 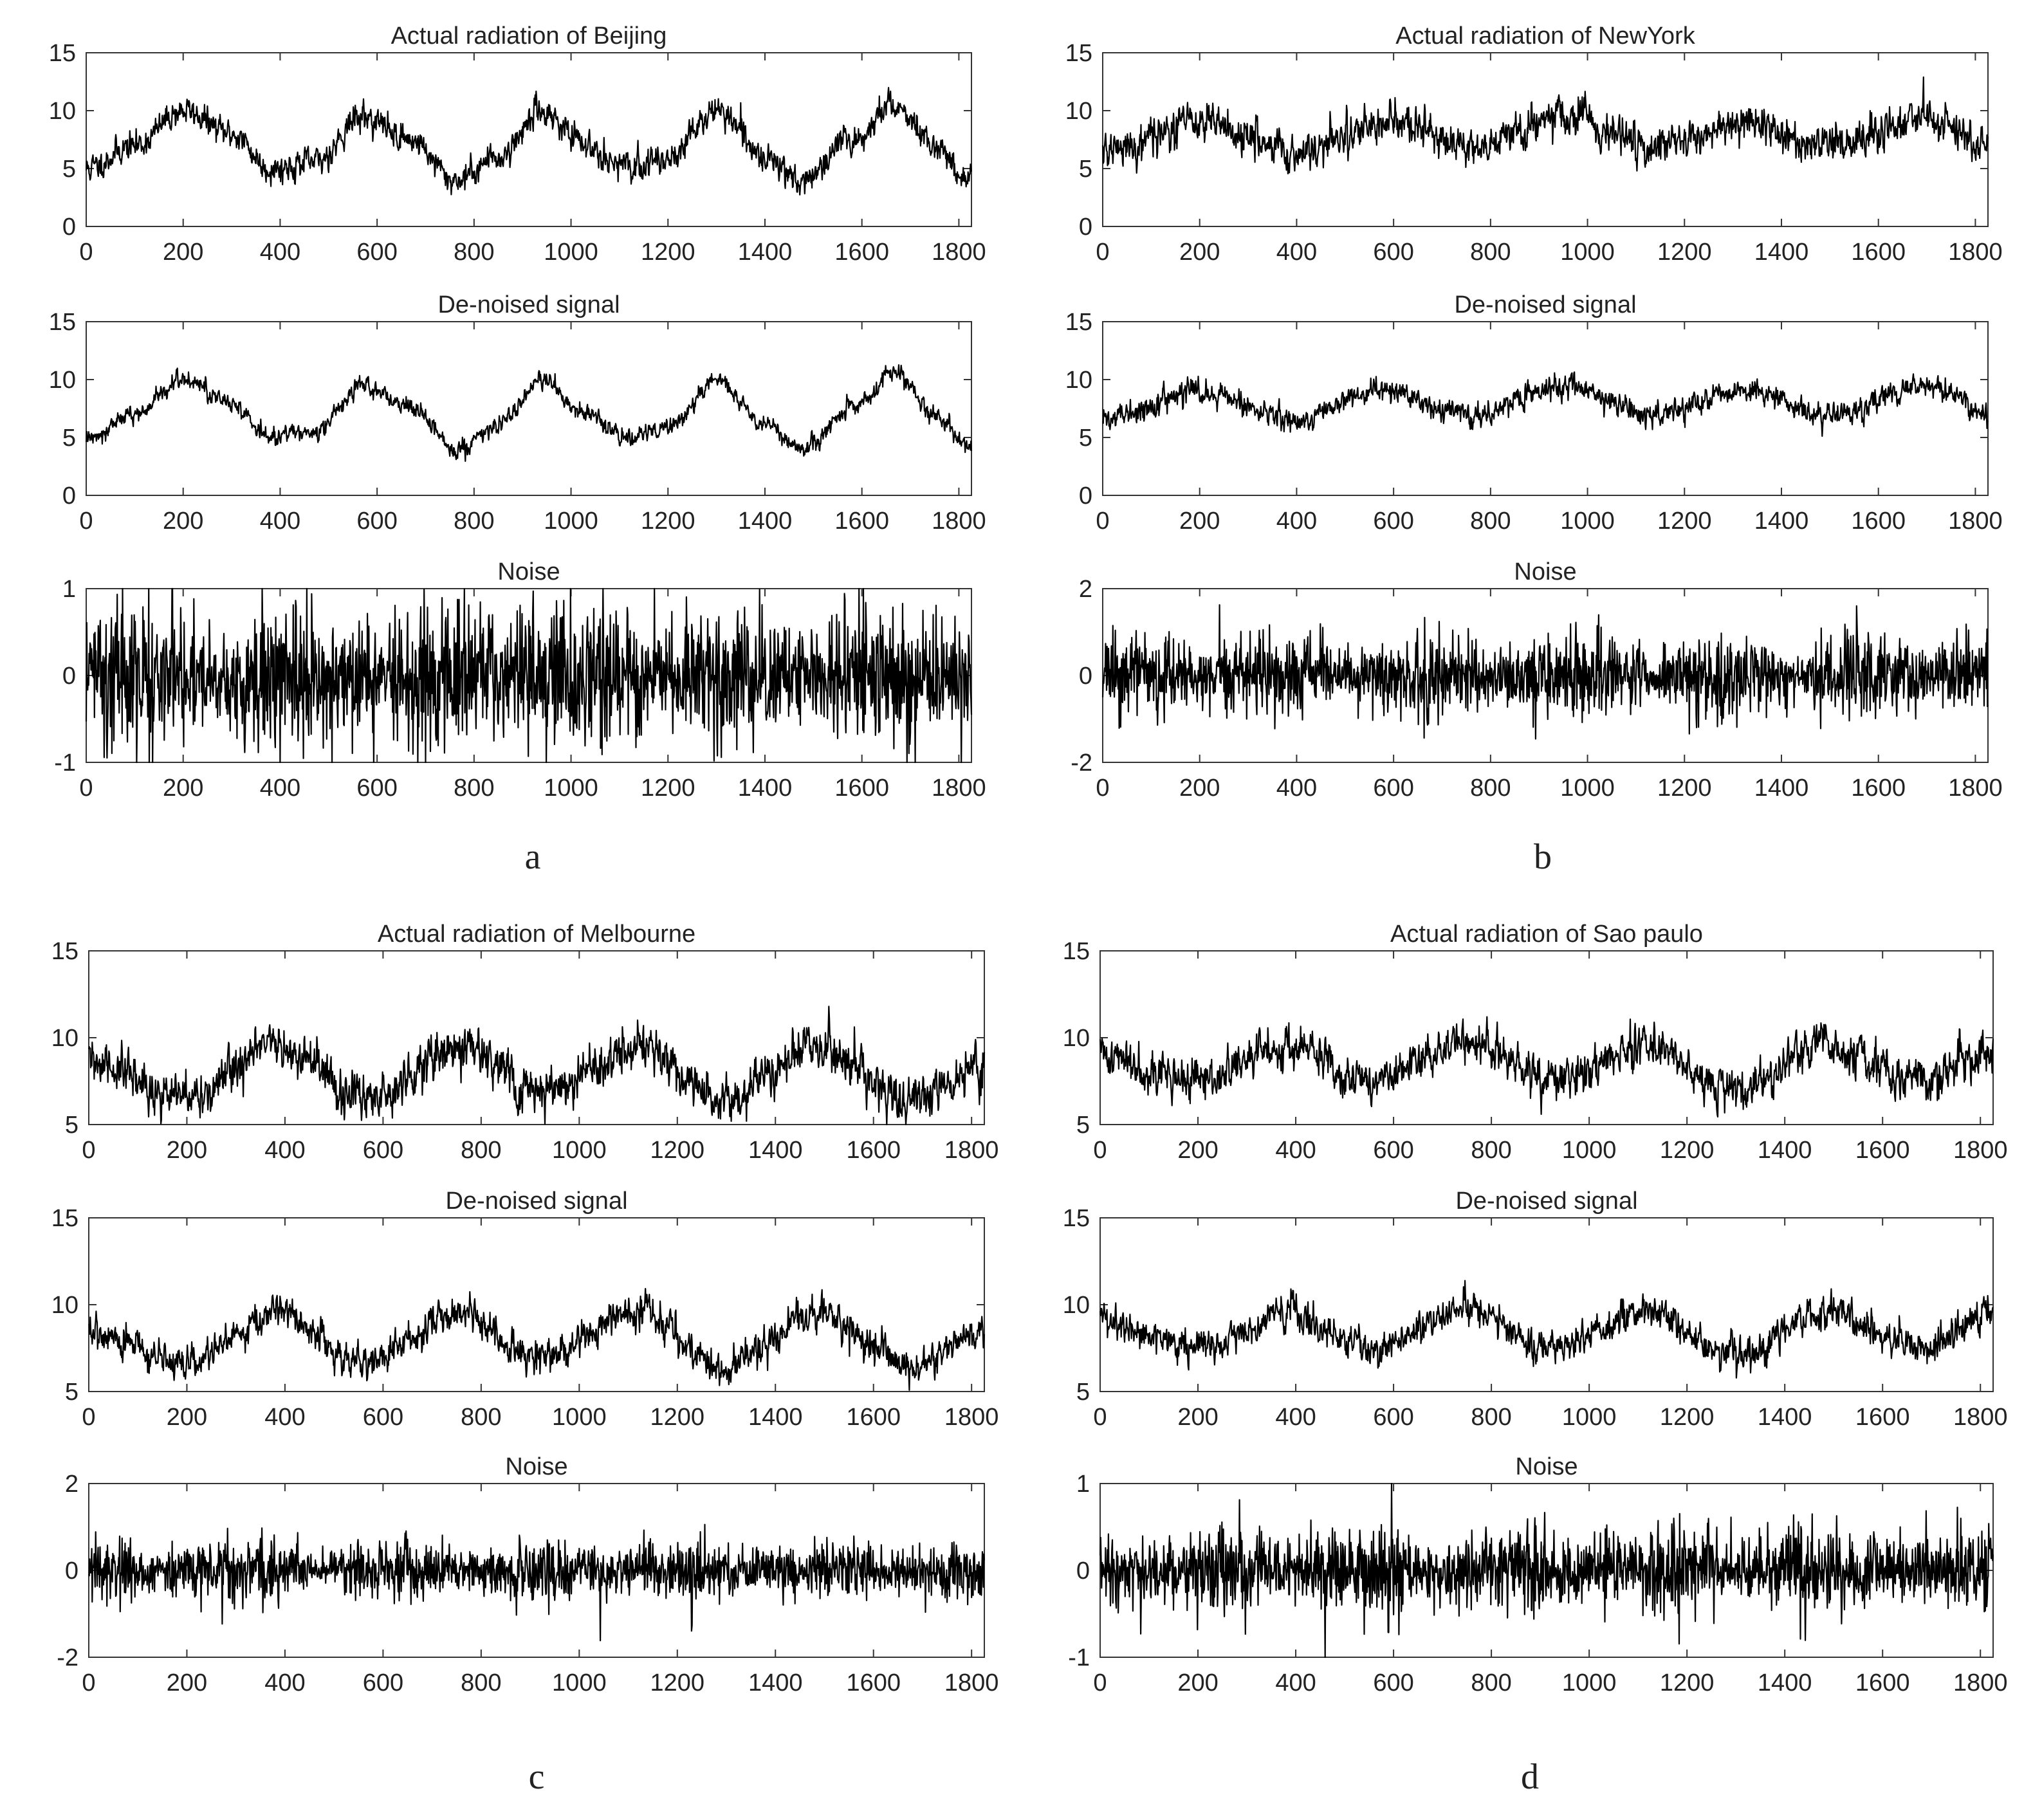 I want to click on subplot-title: Actual radiation of Melbourne, so click(x=536, y=934).